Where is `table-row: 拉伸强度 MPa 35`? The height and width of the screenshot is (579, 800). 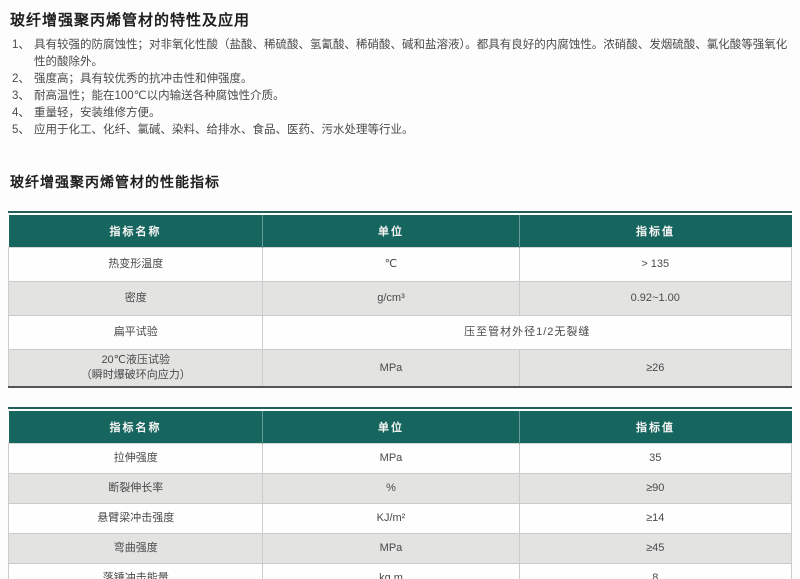 table-row: 拉伸强度 MPa 35 is located at coordinates (399, 458).